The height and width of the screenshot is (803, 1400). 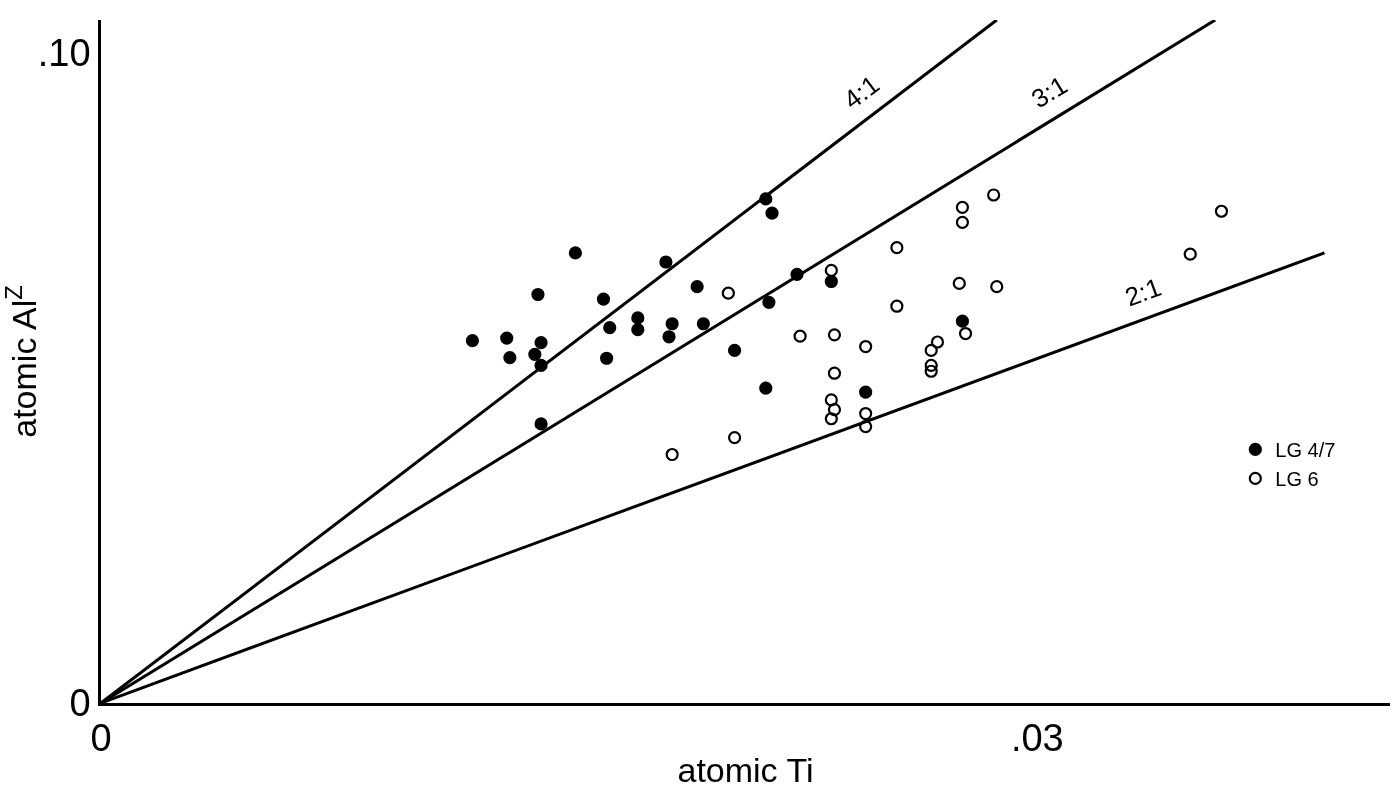 I want to click on x-axis-title: atomic Ti, so click(x=745, y=769).